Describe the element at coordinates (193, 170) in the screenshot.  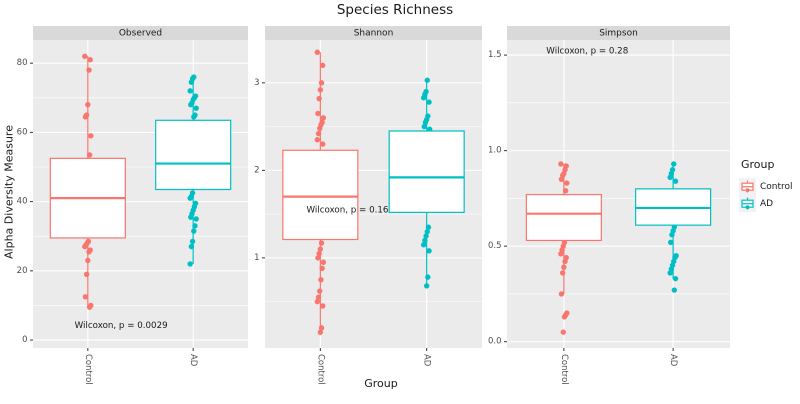
I see `boxplot-observed-ad` at that location.